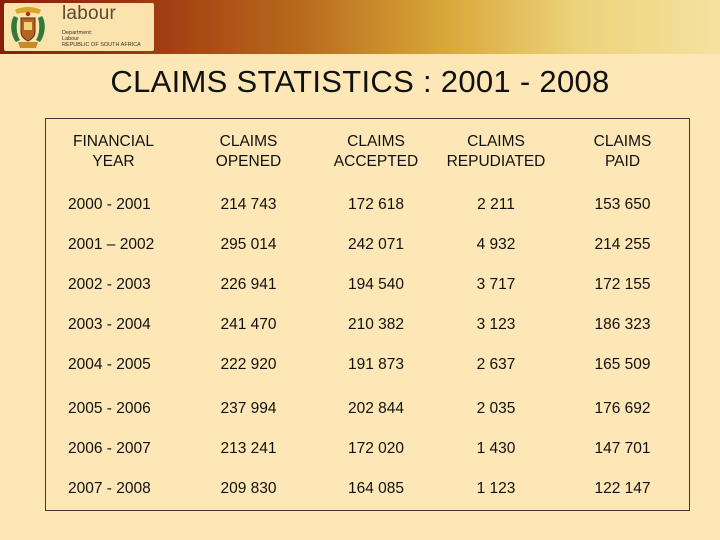 The image size is (720, 540). What do you see at coordinates (622, 488) in the screenshot?
I see `cell-claims-paid: 122 147` at bounding box center [622, 488].